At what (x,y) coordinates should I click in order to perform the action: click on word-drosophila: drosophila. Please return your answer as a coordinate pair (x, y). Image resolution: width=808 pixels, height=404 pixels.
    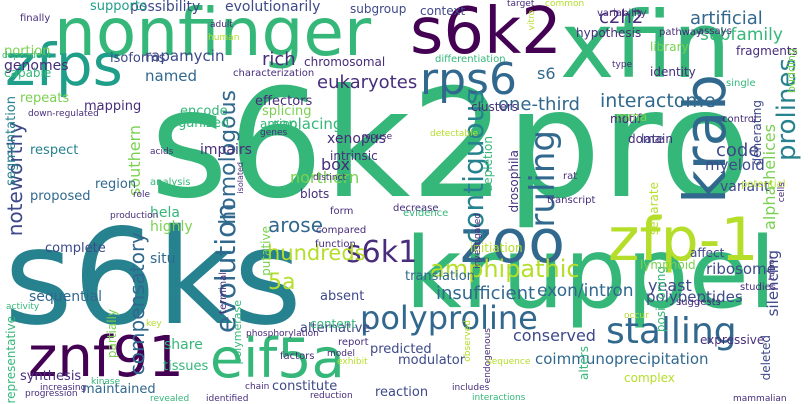
    Looking at the image, I should click on (514, 181).